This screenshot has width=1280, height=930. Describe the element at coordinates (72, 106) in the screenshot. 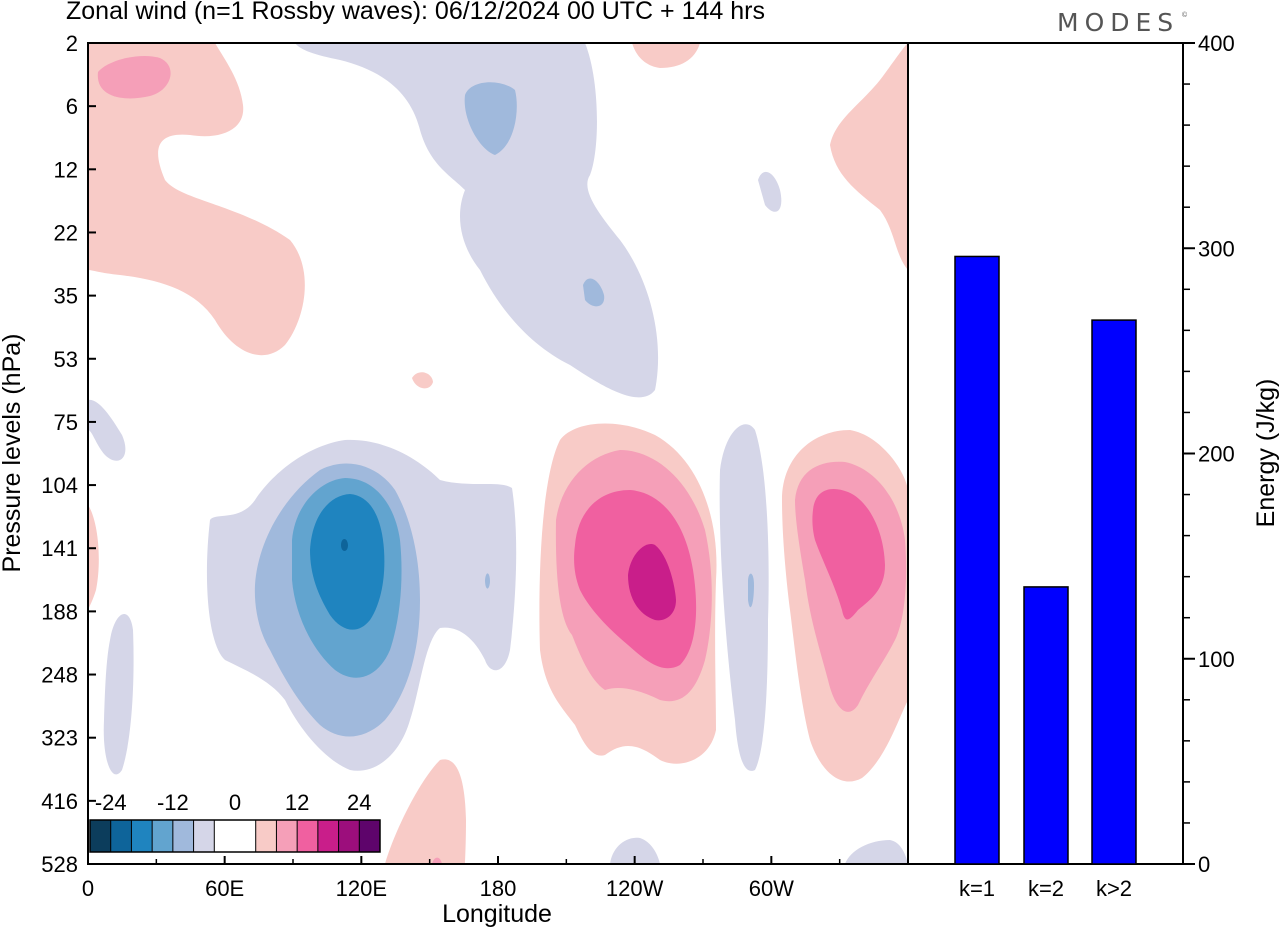

I see `pressure-tick-label: 6` at that location.